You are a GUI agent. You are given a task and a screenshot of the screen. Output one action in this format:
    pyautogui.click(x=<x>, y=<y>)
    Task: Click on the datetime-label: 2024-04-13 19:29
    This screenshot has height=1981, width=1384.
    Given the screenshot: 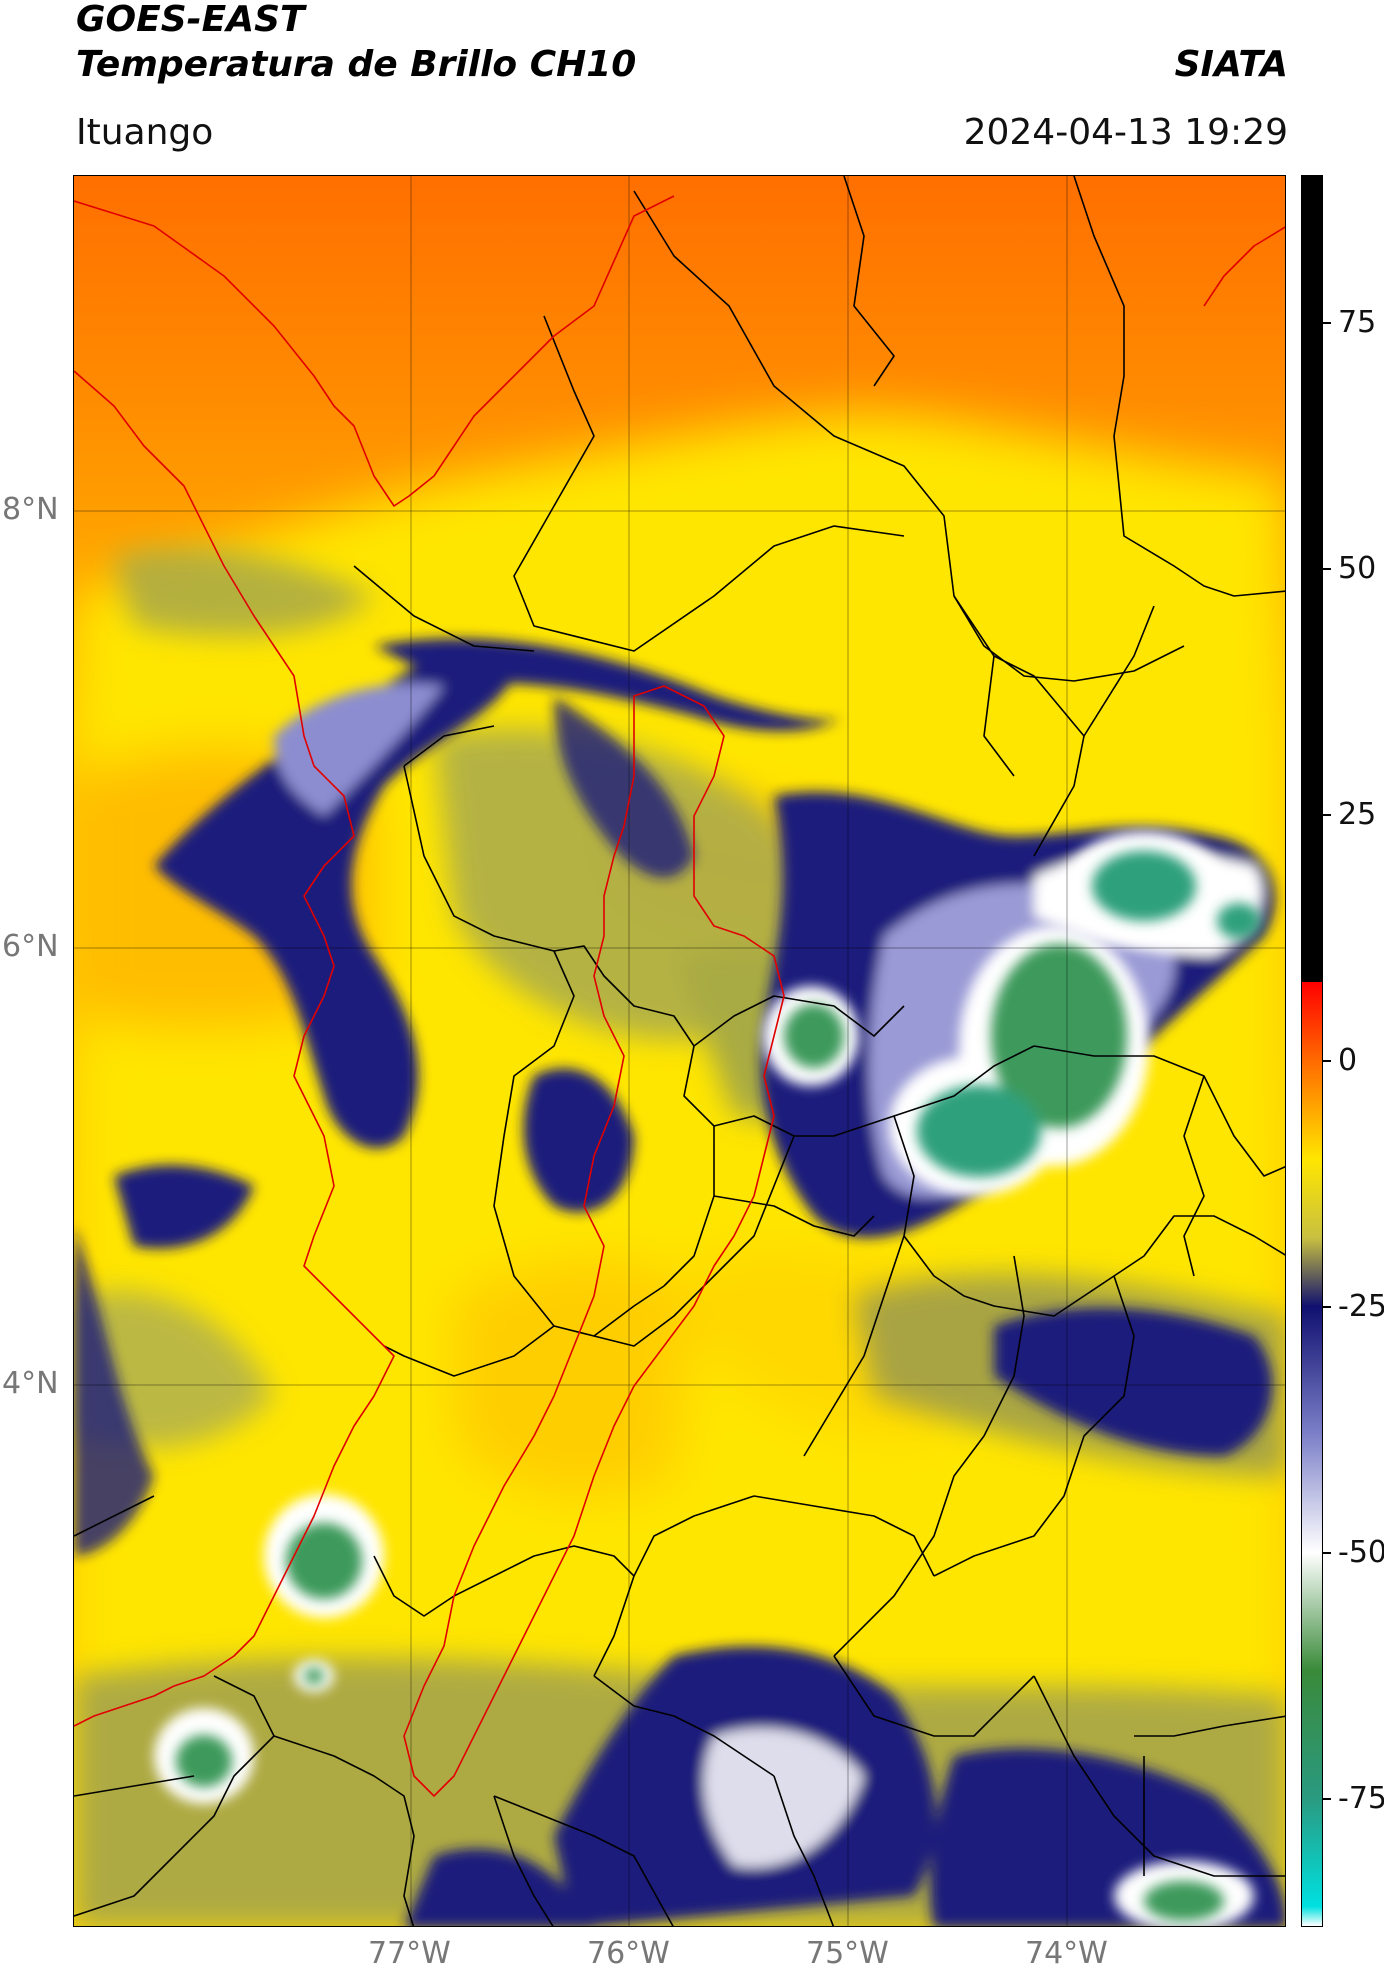 What is the action you would take?
    pyautogui.click(x=1125, y=132)
    